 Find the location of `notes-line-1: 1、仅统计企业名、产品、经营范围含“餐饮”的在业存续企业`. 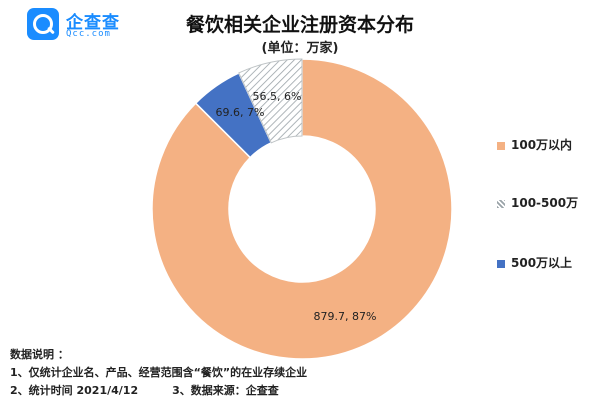

notes-line-1: 1、仅统计企业名、产品、经营范围含“餐饮”的在业存续企业 is located at coordinates (159, 372).